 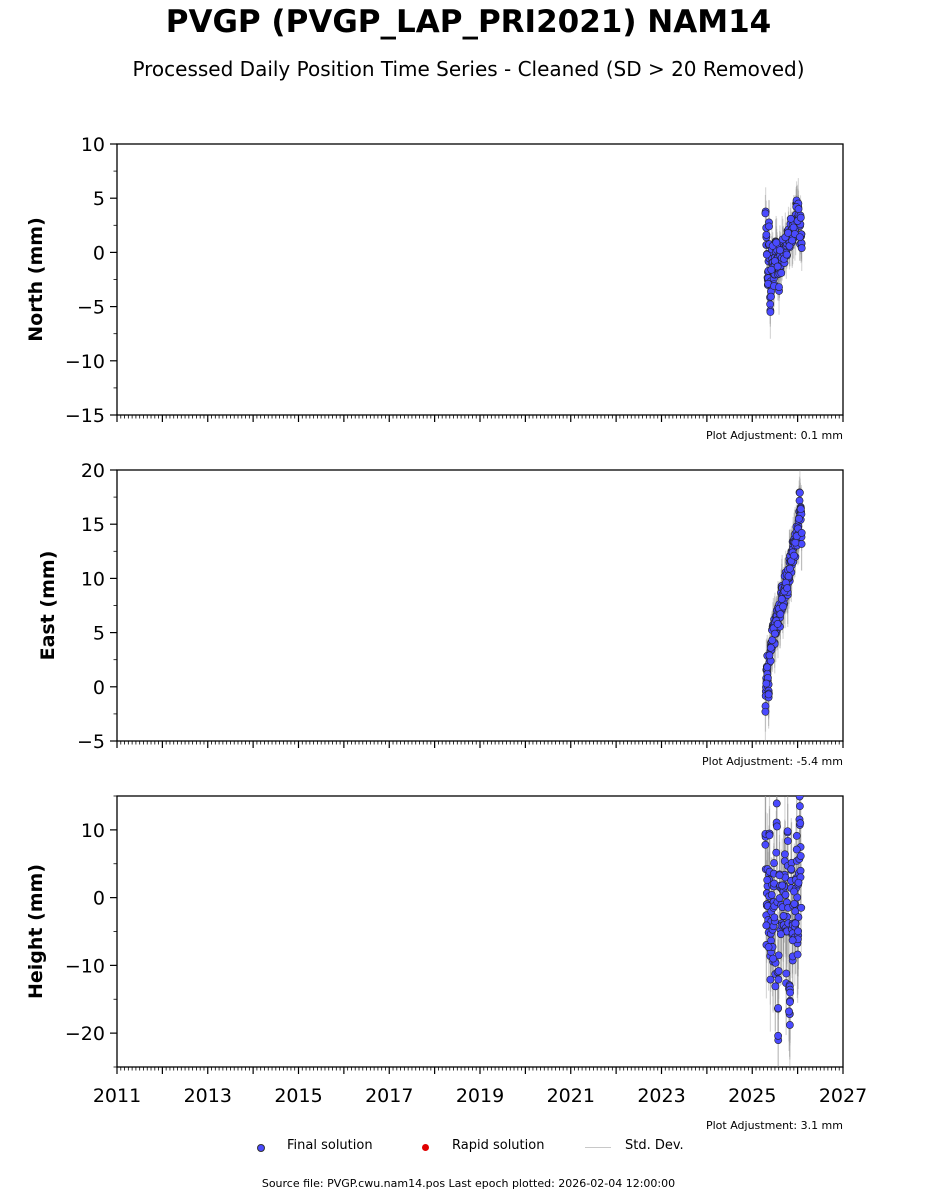 What do you see at coordinates (498, 1145) in the screenshot?
I see `legend-rapid-label: Rapid solution` at bounding box center [498, 1145].